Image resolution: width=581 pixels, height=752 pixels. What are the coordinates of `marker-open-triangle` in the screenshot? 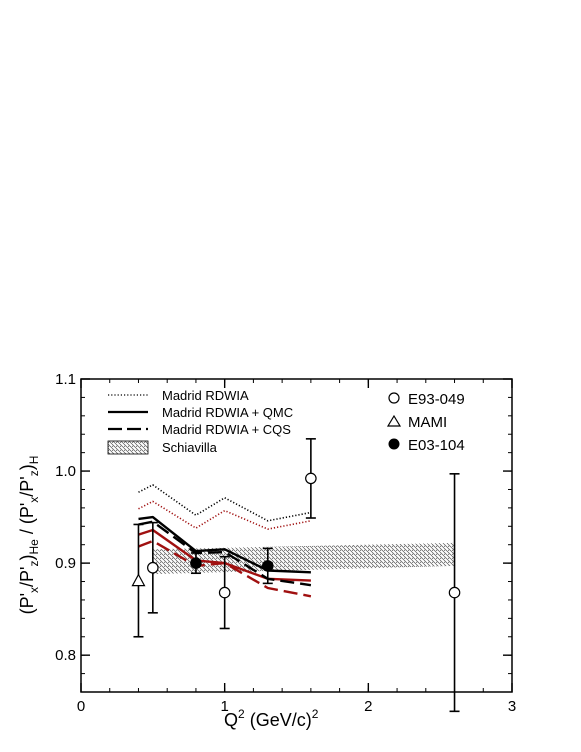 It's located at (138, 580).